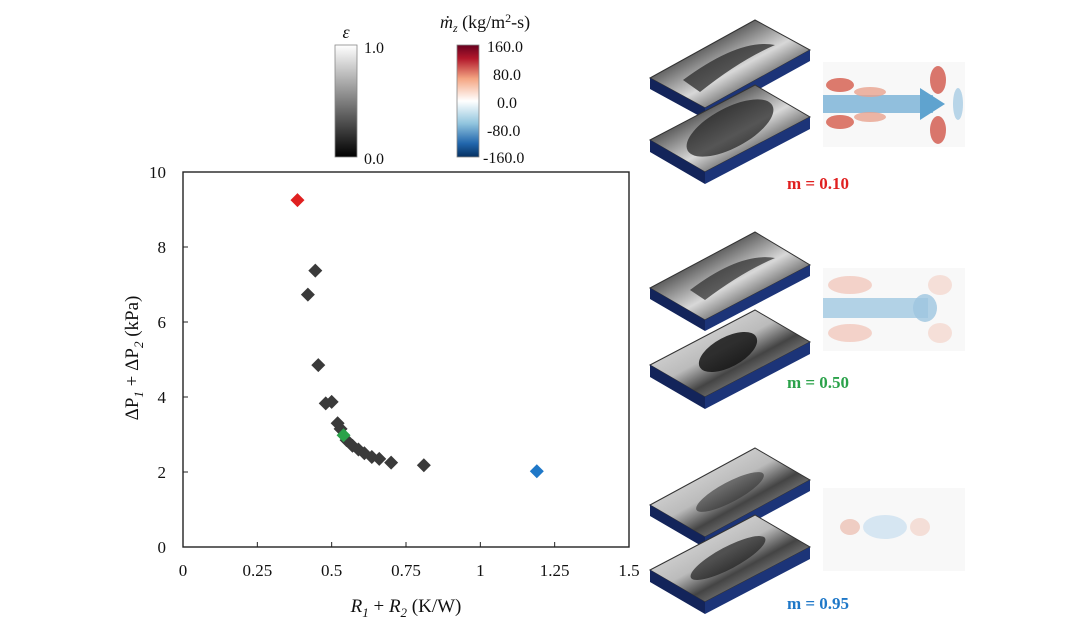 This screenshot has height=625, width=1080. Describe the element at coordinates (134, 358) in the screenshot. I see `y-axis-label: ΔP1 + ΔP2 (kPa)` at that location.